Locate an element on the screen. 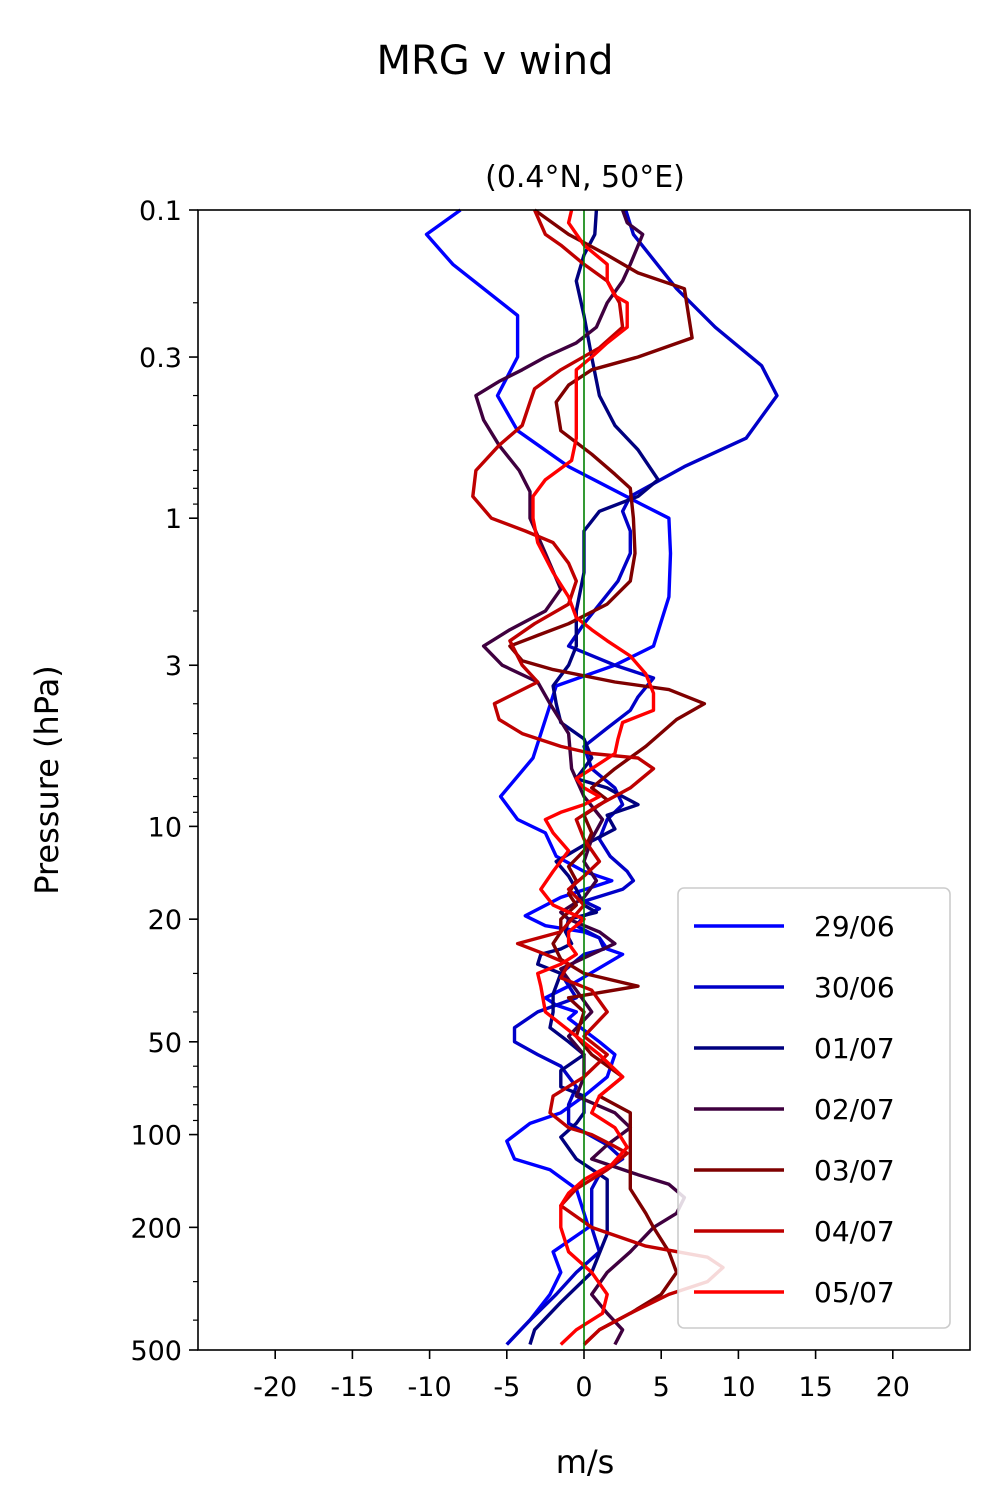  x-tick-label: -20 is located at coordinates (275, 1387).